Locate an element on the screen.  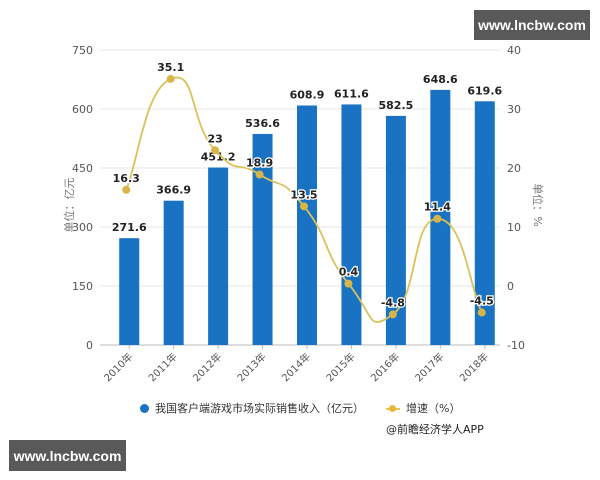
growth-value-label: 11.4 is located at coordinates (437, 207).